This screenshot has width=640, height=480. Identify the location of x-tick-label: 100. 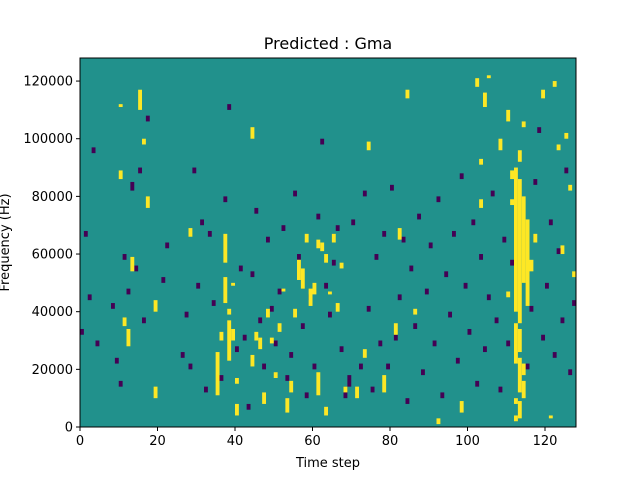
(467, 441).